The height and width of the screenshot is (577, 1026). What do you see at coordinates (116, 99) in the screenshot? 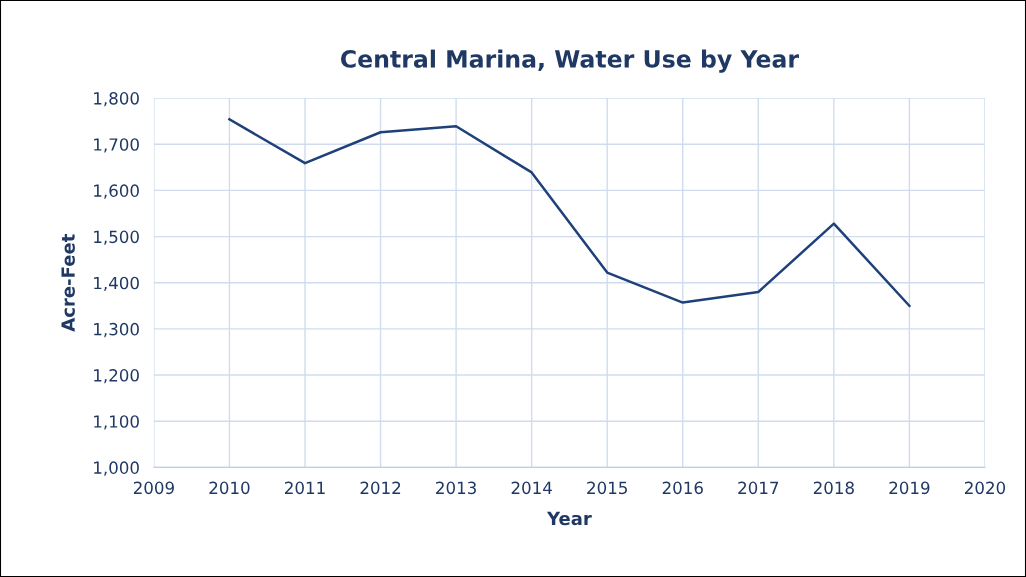
I see `y-tick-label: 1,800` at bounding box center [116, 99].